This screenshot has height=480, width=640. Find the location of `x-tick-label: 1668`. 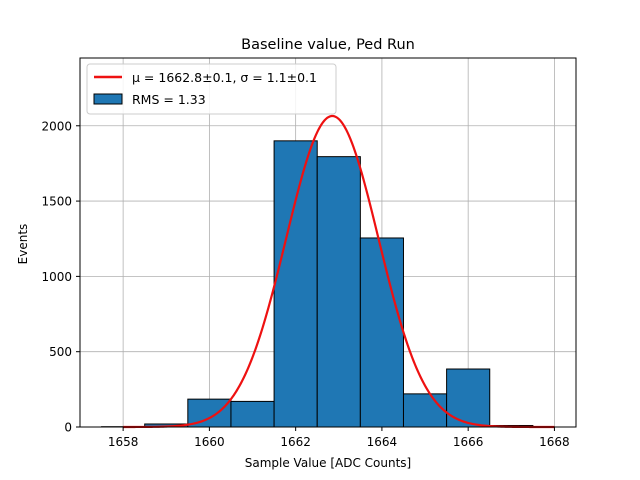

x-tick-label: 1668 is located at coordinates (554, 442).